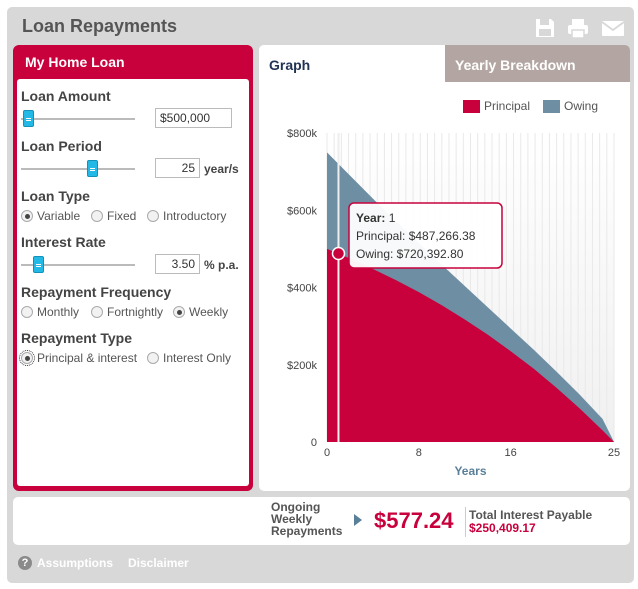  Describe the element at coordinates (87, 358) in the screenshot. I see `radio-label: Principal & interest` at that location.